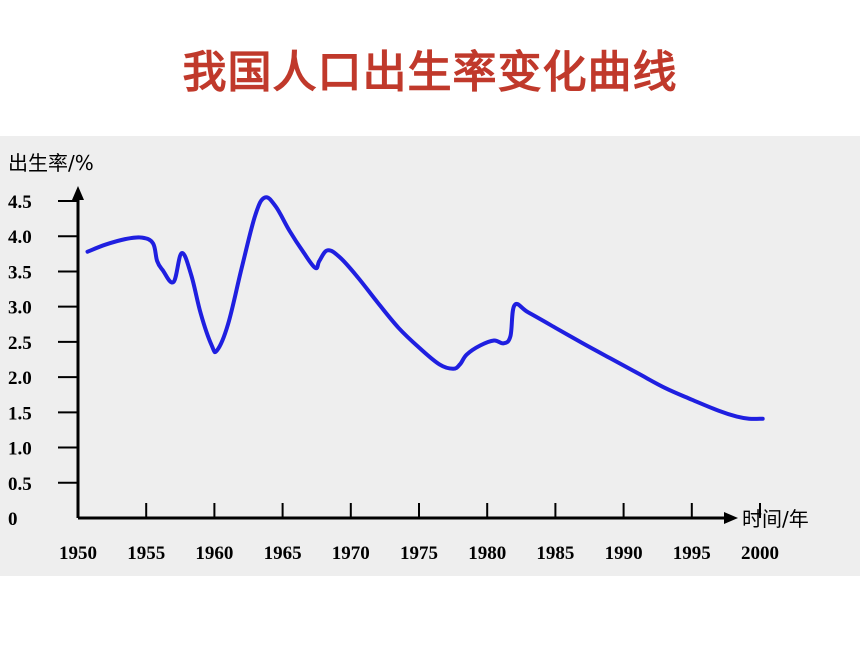 This screenshot has height=645, width=860. Describe the element at coordinates (20, 484) in the screenshot. I see `y-tick-label: 0.5` at that location.